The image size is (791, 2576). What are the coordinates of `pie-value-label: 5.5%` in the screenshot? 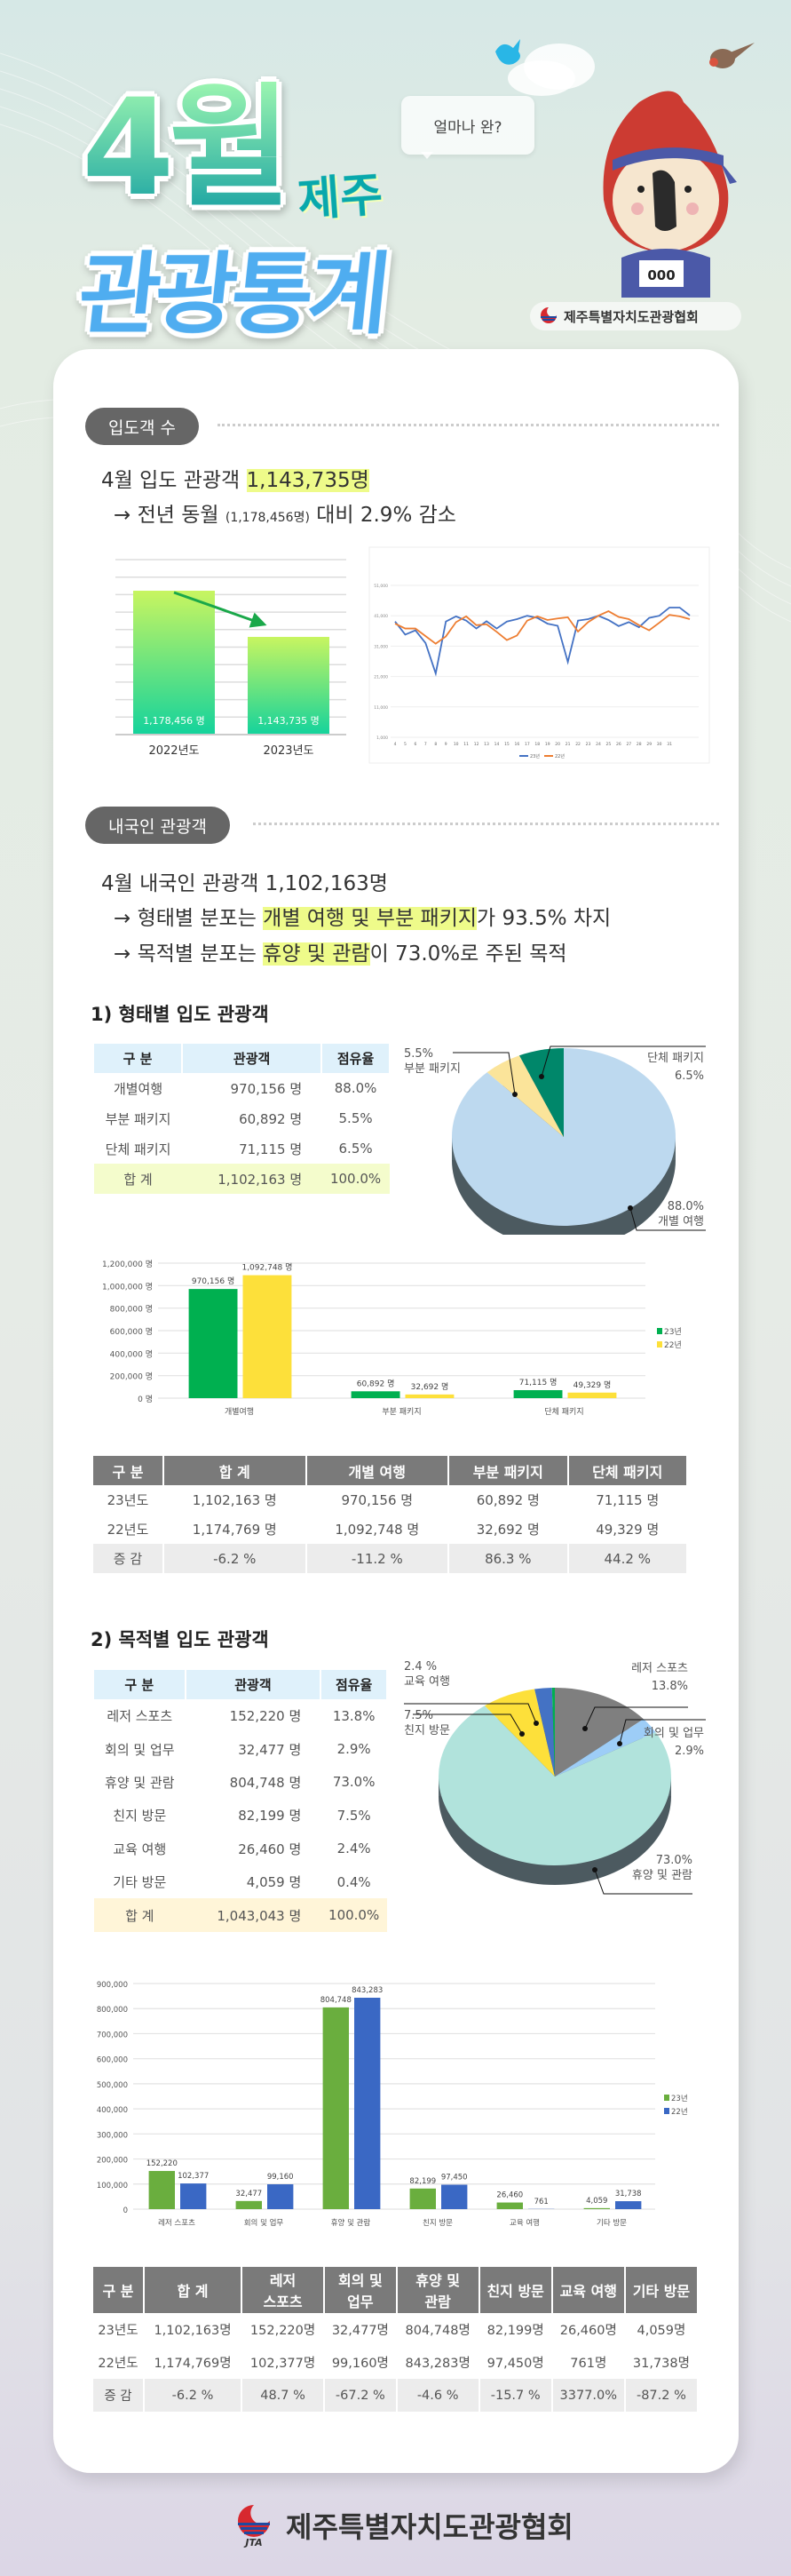 It's located at (418, 1054).